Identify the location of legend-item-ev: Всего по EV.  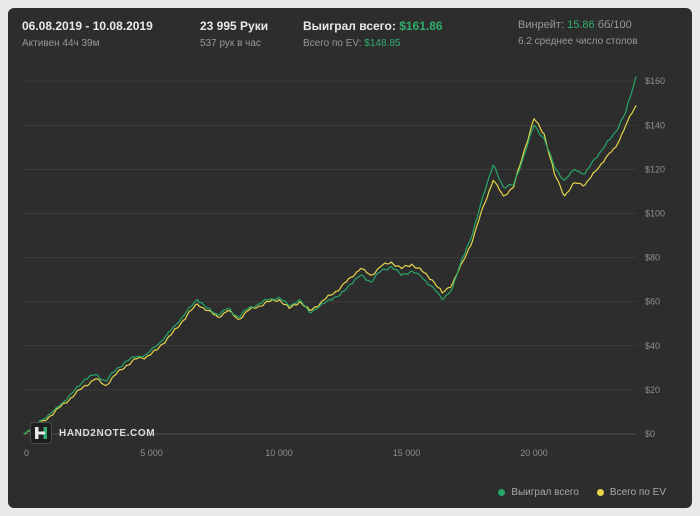
(631, 492).